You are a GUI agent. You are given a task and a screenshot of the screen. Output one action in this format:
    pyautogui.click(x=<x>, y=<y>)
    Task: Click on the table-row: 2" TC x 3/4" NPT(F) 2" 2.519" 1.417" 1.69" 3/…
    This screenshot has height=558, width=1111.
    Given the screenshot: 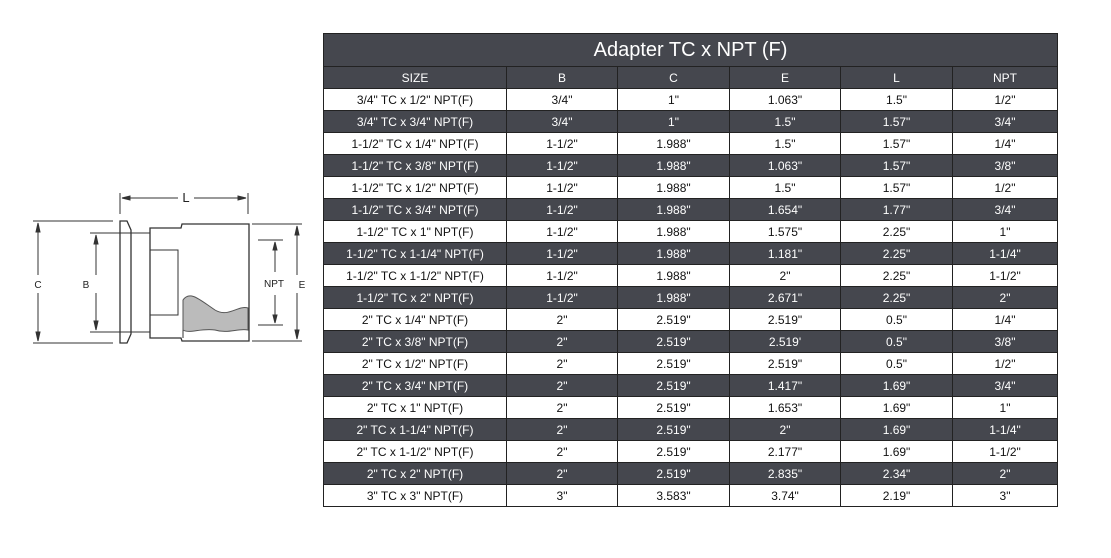 What is the action you would take?
    pyautogui.click(x=690, y=385)
    